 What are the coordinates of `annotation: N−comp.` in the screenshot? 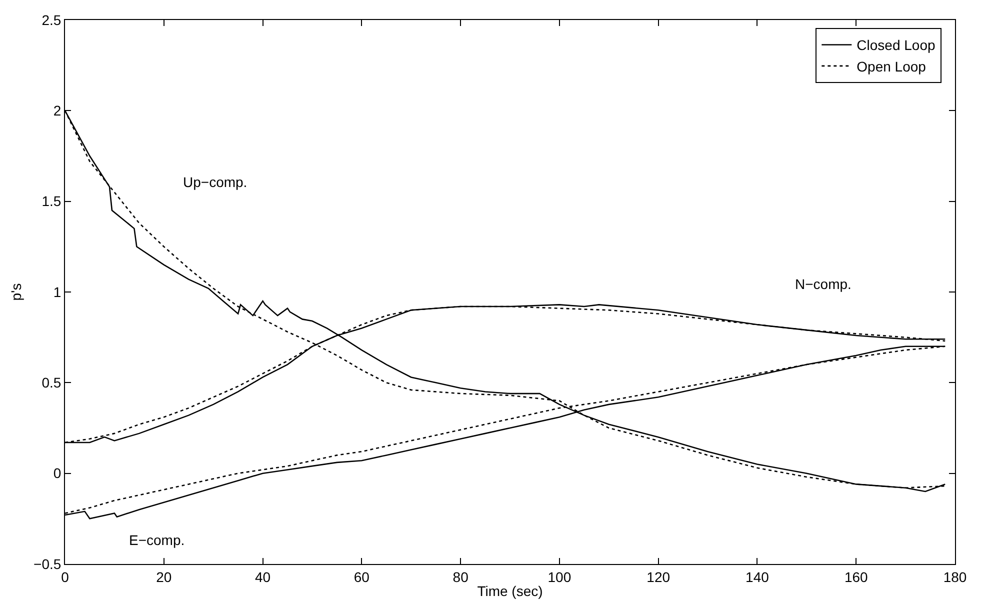 It's located at (823, 284).